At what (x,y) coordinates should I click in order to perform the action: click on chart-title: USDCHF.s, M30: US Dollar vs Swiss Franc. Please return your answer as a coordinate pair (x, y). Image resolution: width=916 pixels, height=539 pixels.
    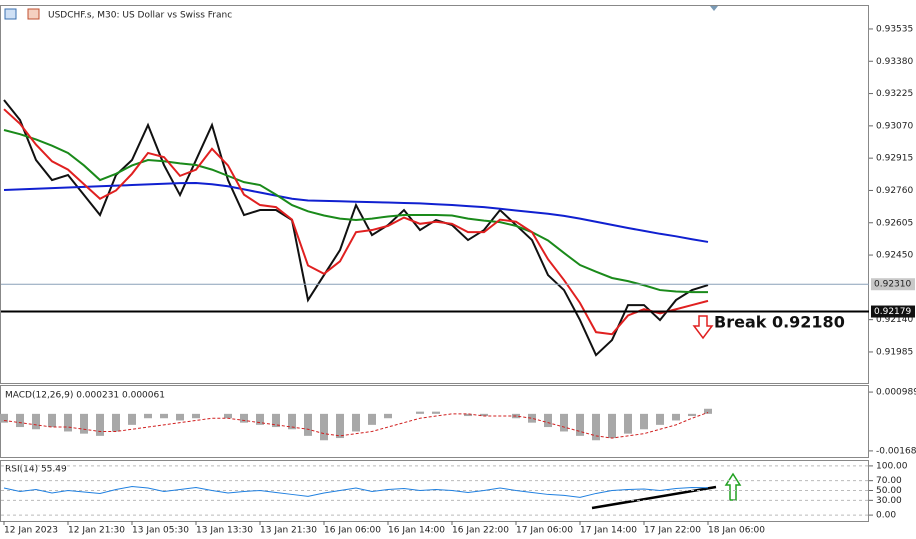
    Looking at the image, I should click on (140, 16).